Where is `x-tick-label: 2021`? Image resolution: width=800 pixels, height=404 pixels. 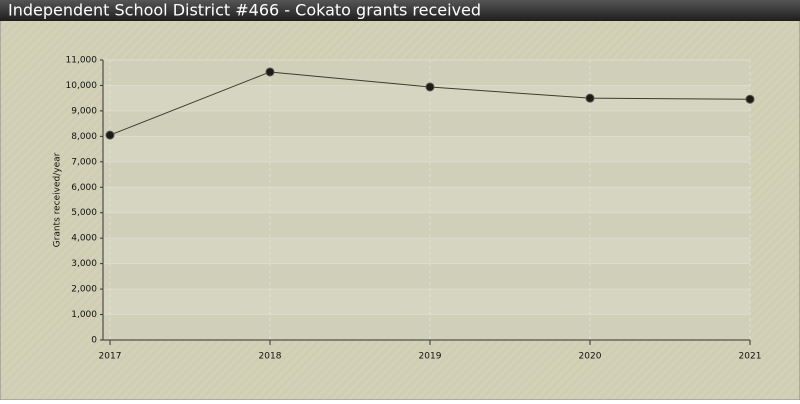
x-tick-label: 2021 is located at coordinates (750, 357).